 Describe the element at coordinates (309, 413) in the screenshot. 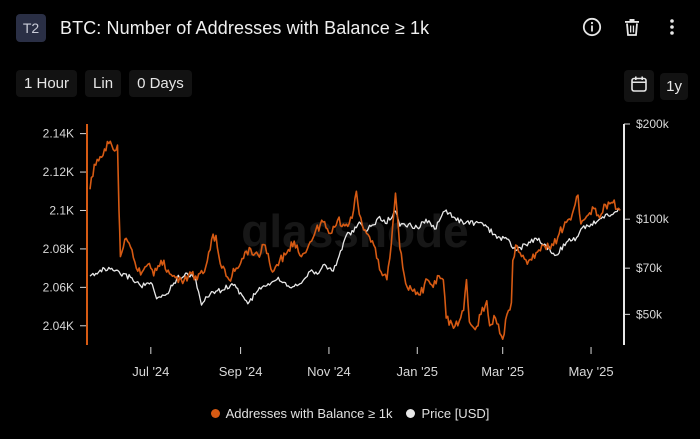

I see `legend-label-addresses: Addresses with Balance ≥ 1k` at that location.